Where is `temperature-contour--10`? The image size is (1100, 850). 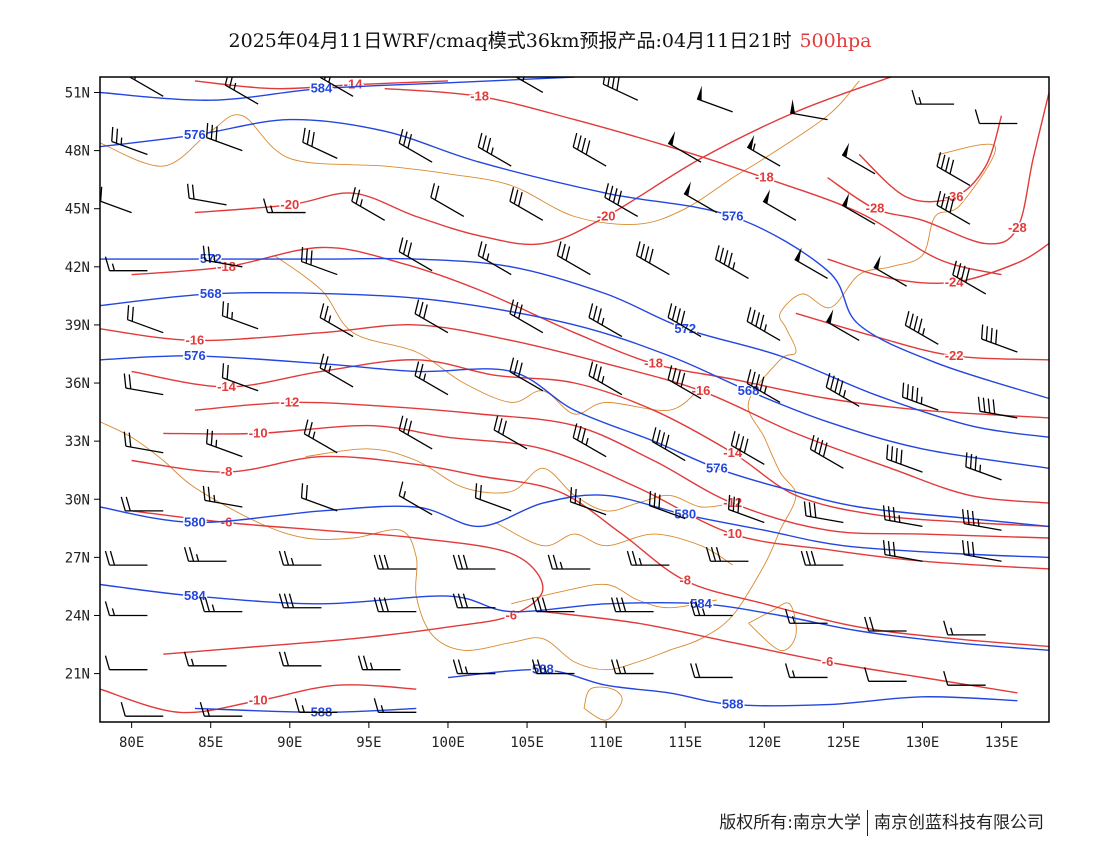 temperature-contour--10 is located at coordinates (606, 497).